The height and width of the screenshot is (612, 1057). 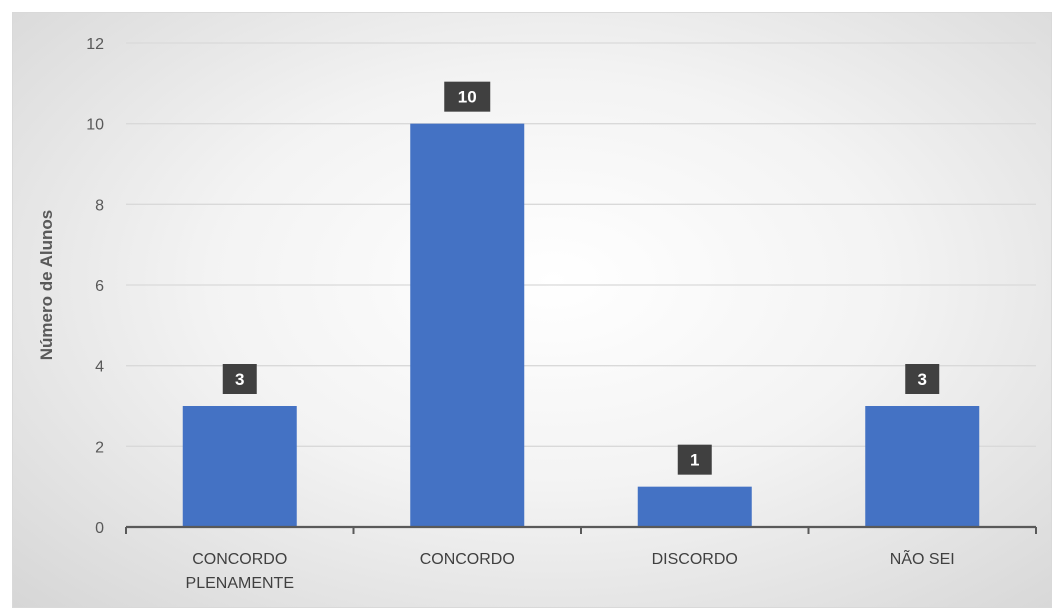 I want to click on y-tick-label: 6, so click(x=99, y=286).